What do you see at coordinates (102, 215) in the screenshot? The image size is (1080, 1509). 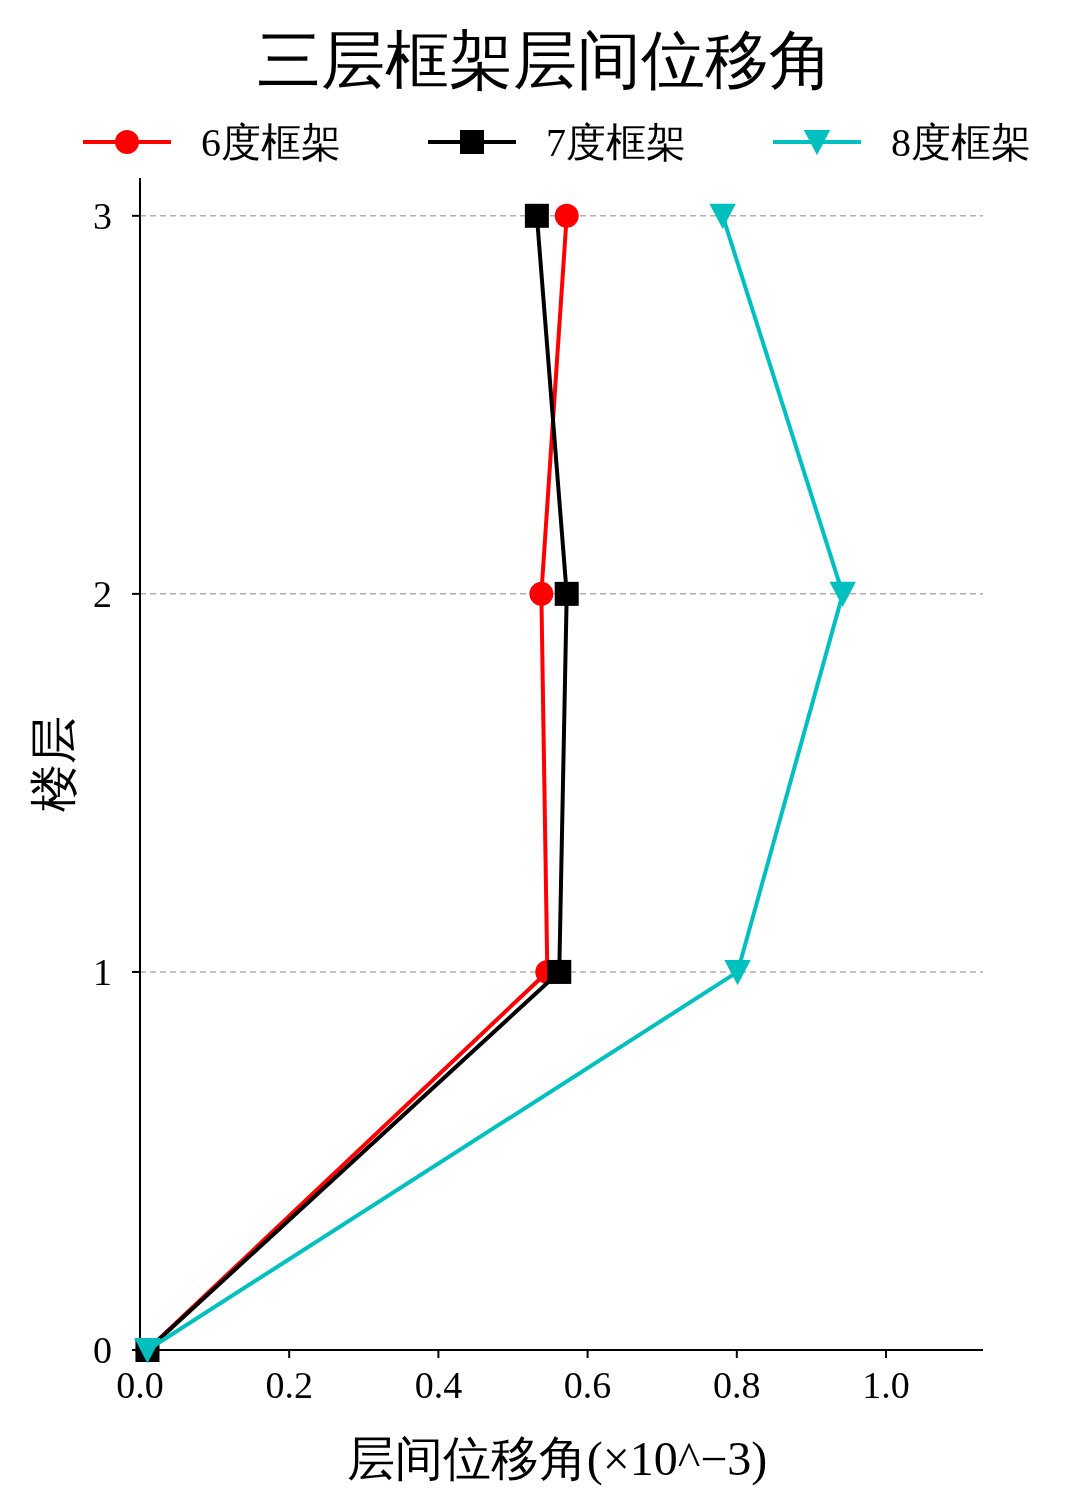 I see `y-tick-label: 3` at bounding box center [102, 215].